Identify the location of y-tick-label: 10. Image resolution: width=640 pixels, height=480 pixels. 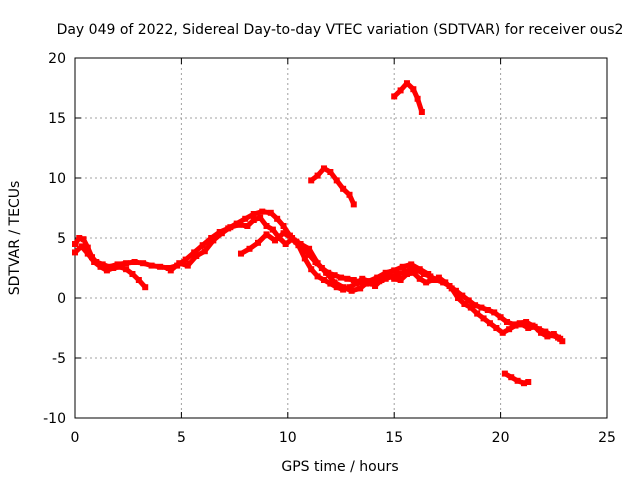
(57, 179).